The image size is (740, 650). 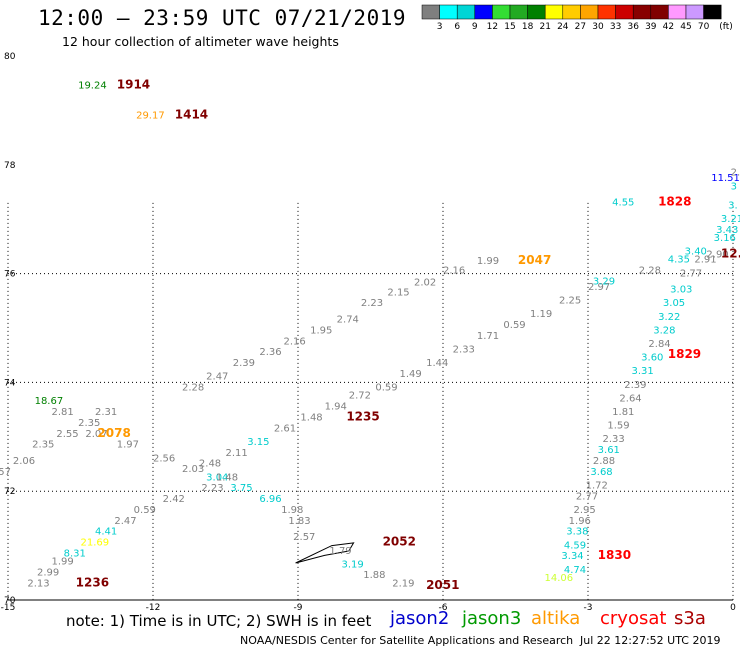 I want to click on time-label: 1830, so click(x=614, y=555).